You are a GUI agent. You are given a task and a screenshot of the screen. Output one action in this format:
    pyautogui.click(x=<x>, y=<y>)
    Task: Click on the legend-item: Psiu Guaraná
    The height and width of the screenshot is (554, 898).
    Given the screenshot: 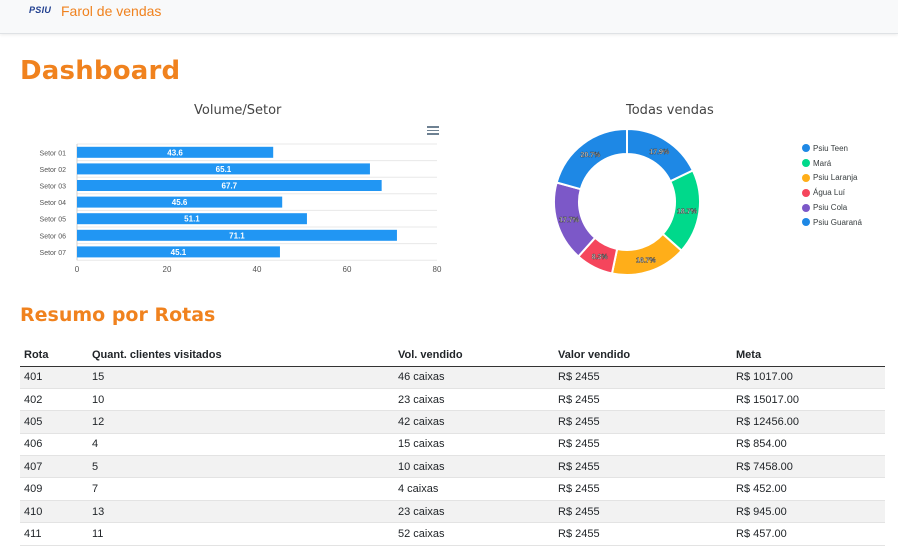 What is the action you would take?
    pyautogui.click(x=832, y=222)
    